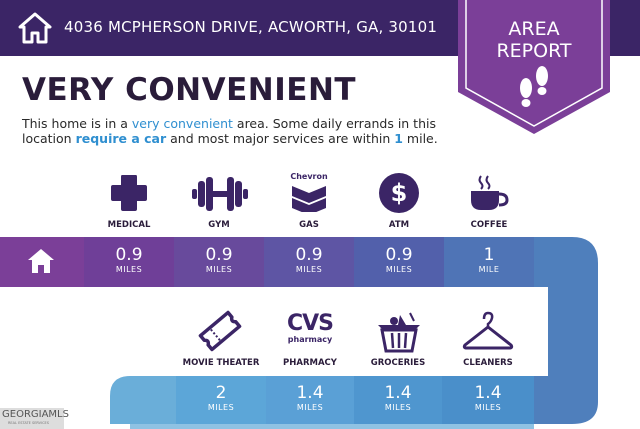  I want to click on row1-cell-medical, so click(129, 262).